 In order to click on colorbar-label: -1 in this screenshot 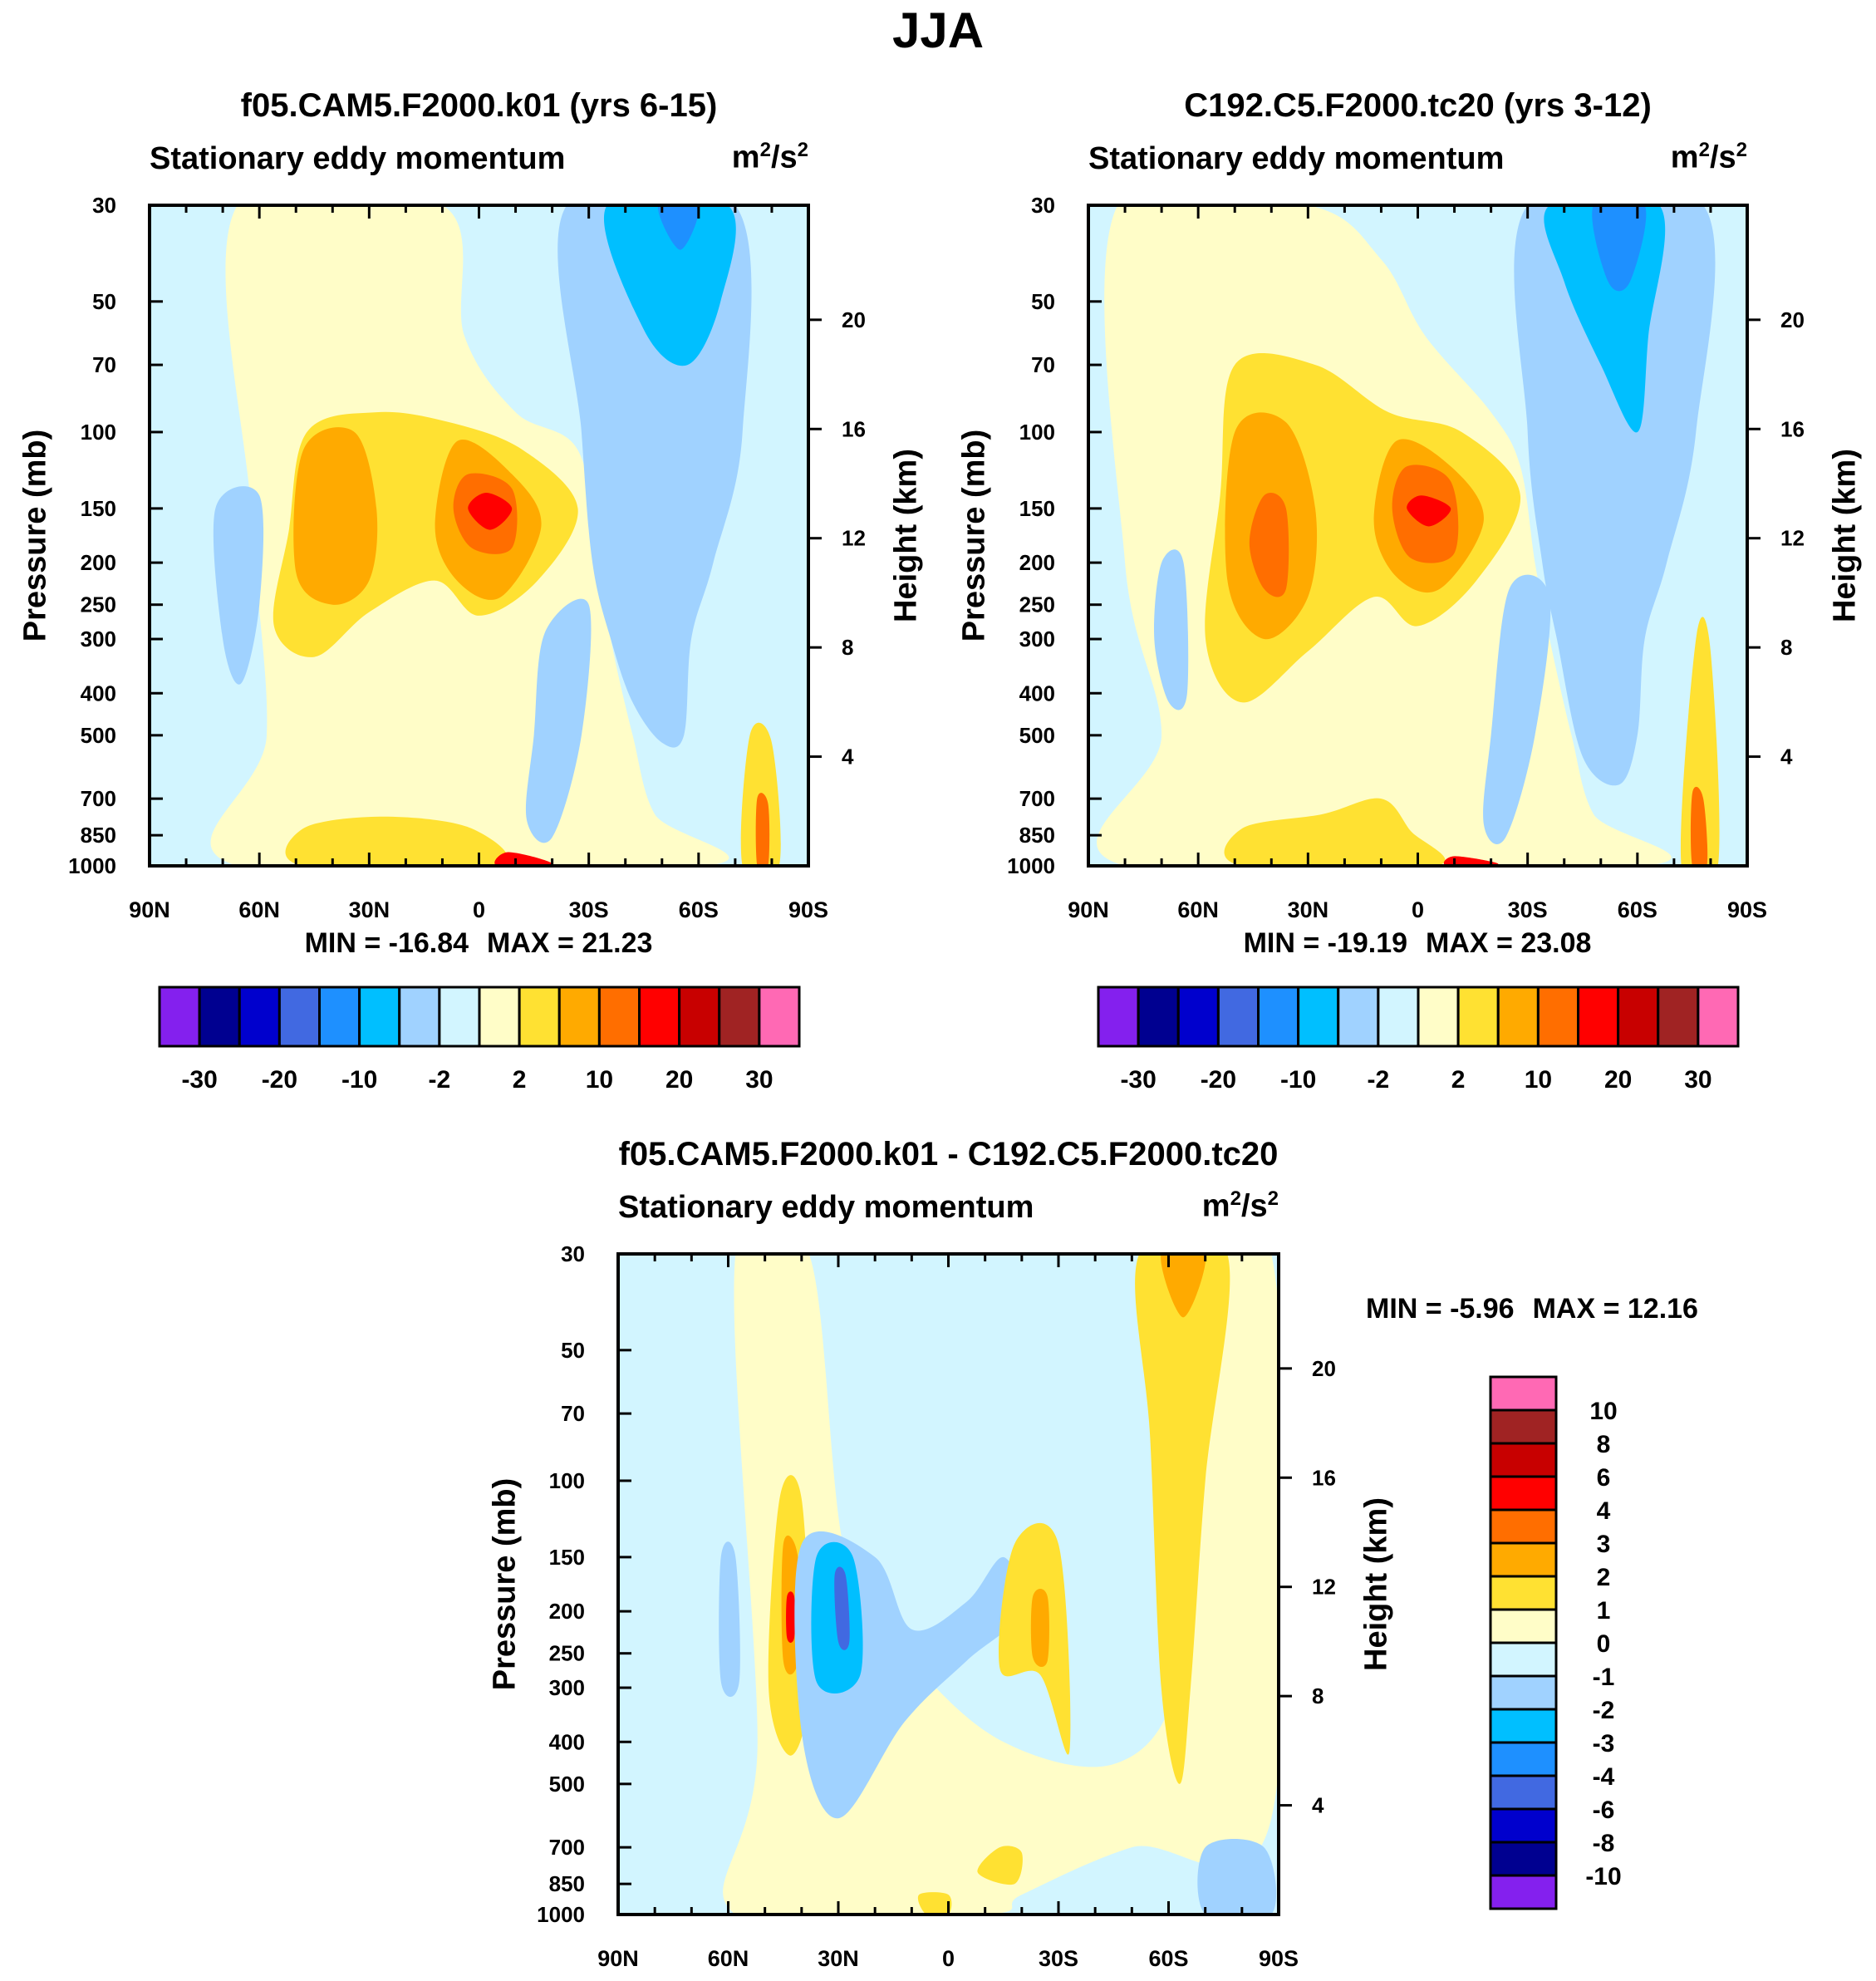, I will do `click(1604, 1677)`.